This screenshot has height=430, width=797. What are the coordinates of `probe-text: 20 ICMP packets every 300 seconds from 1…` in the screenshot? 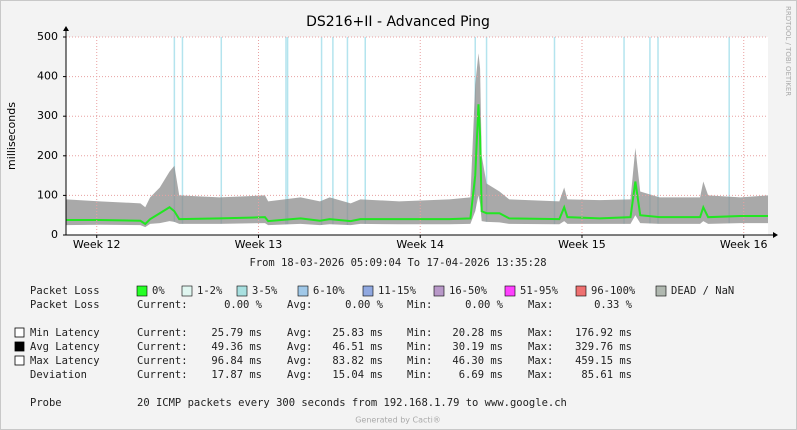 It's located at (352, 403).